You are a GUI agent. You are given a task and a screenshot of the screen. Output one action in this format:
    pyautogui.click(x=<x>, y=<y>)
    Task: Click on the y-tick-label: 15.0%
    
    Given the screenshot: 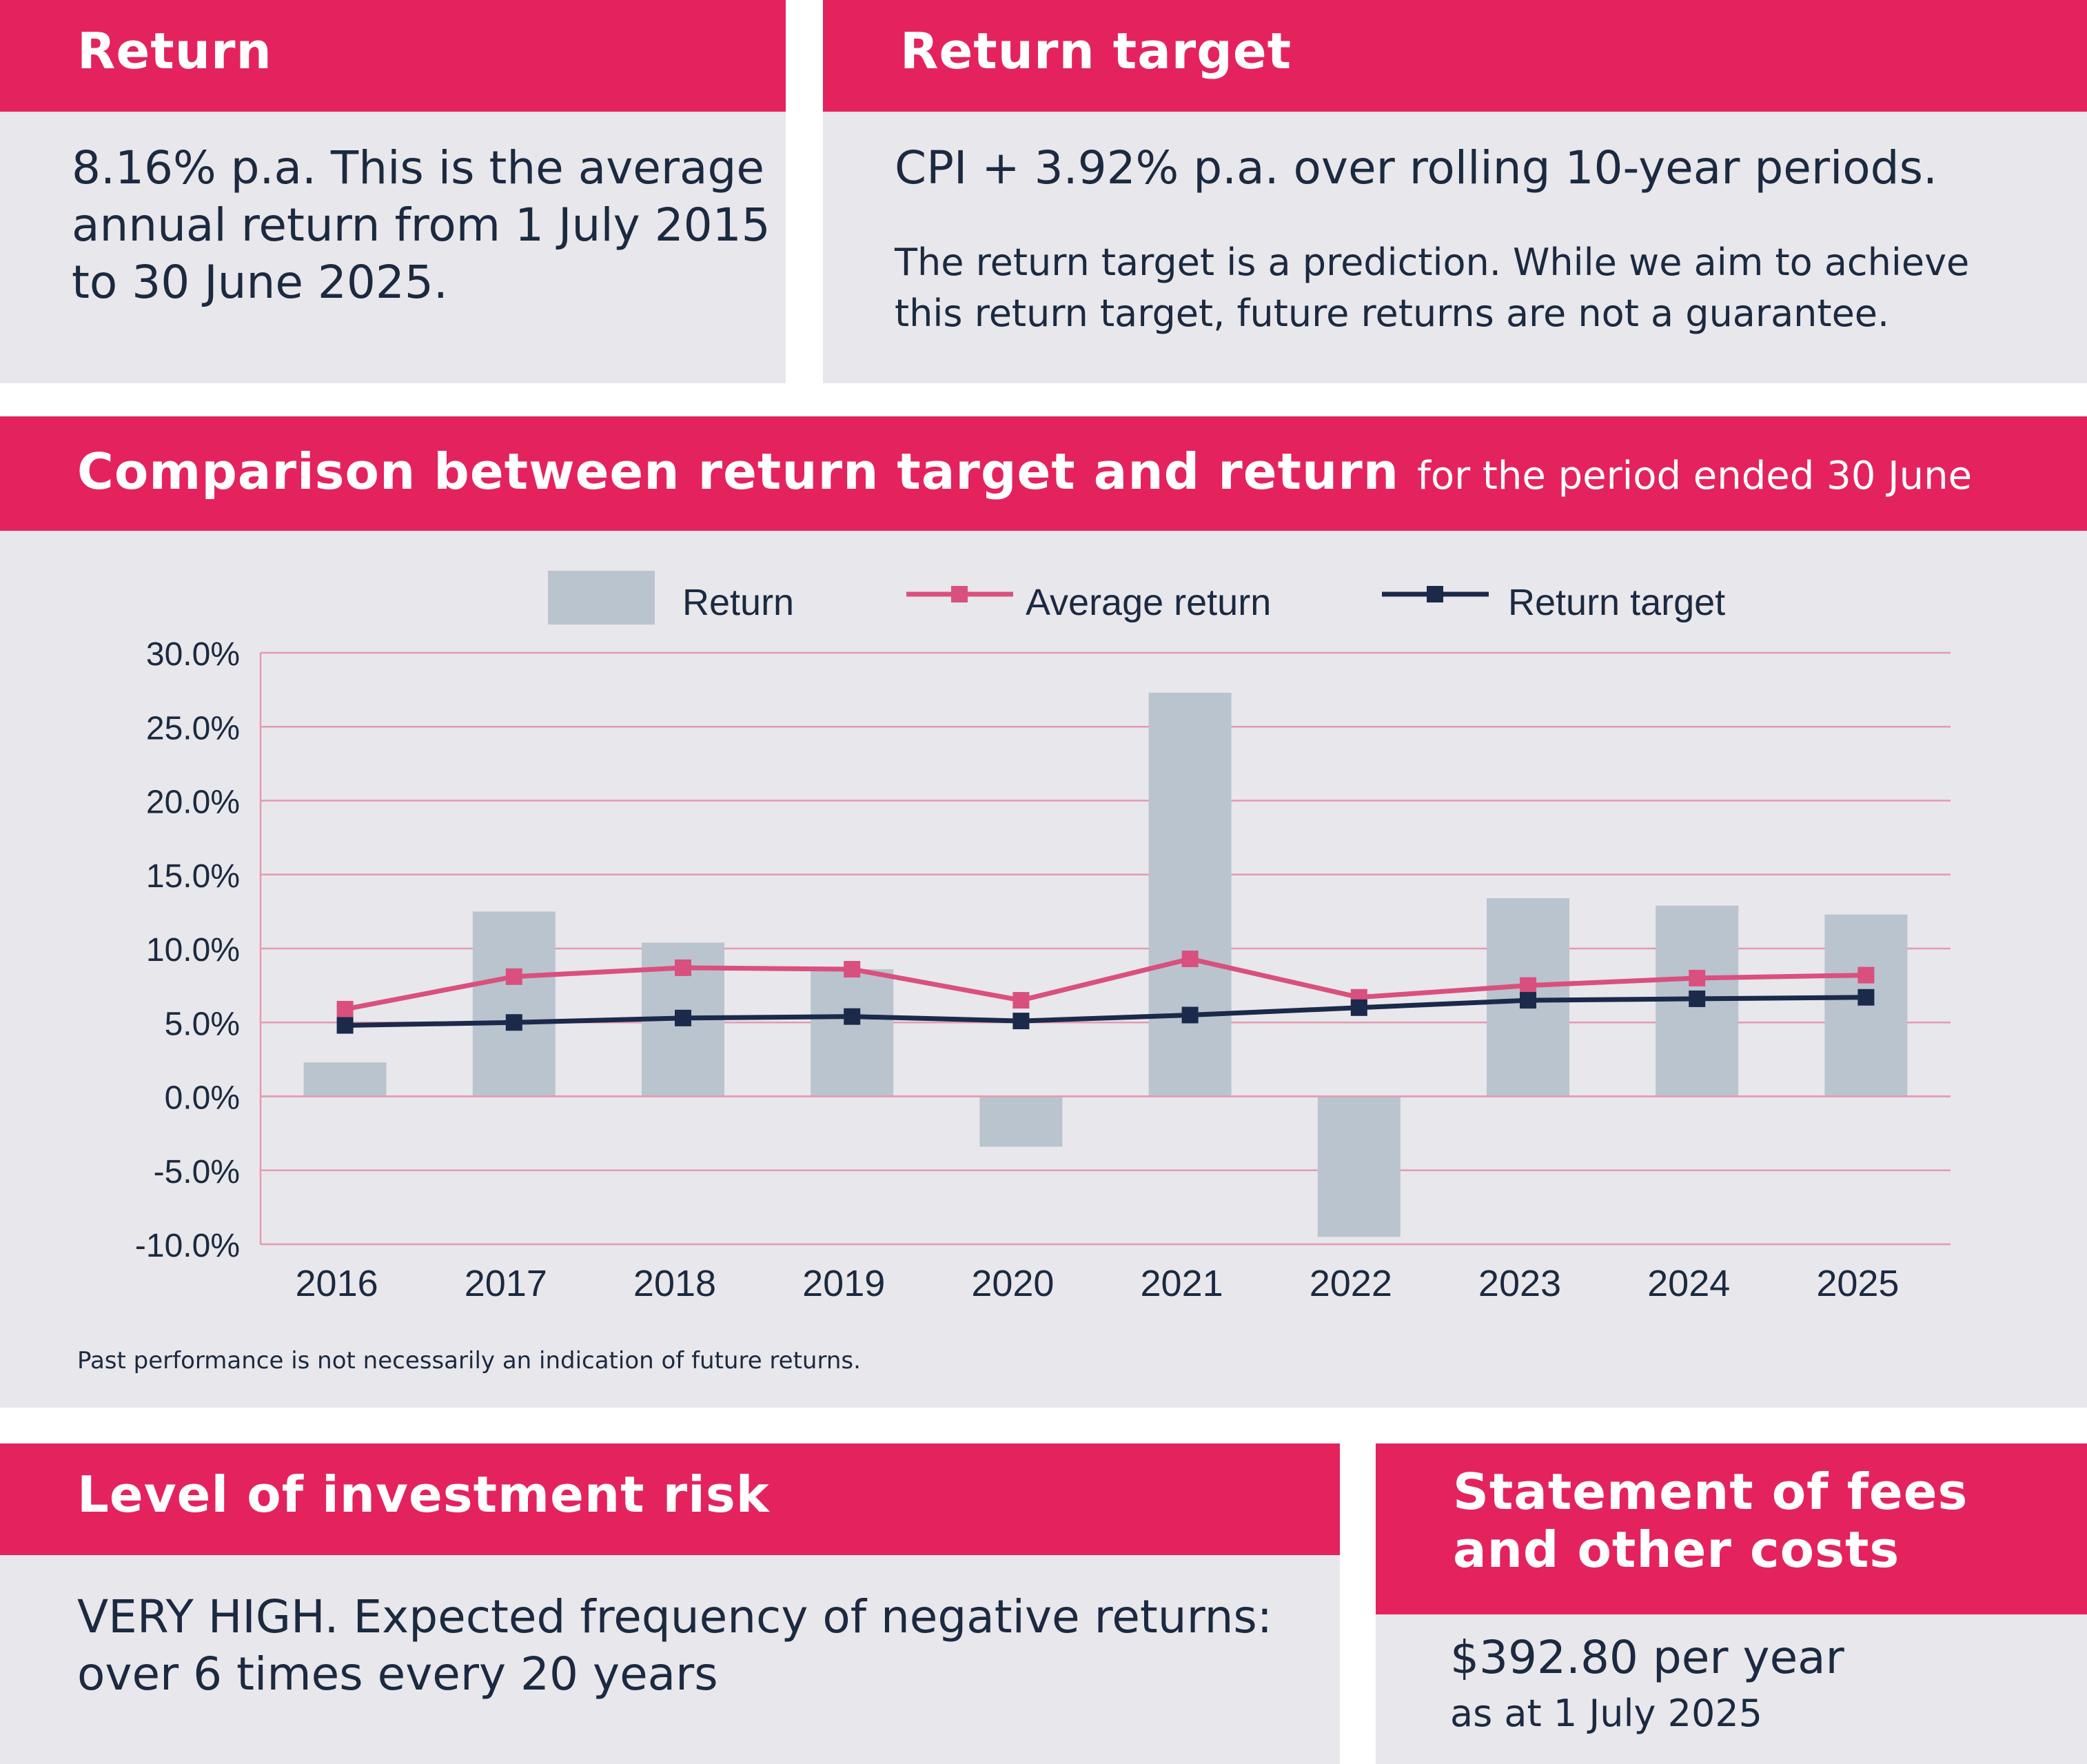 What is the action you would take?
    pyautogui.click(x=193, y=876)
    